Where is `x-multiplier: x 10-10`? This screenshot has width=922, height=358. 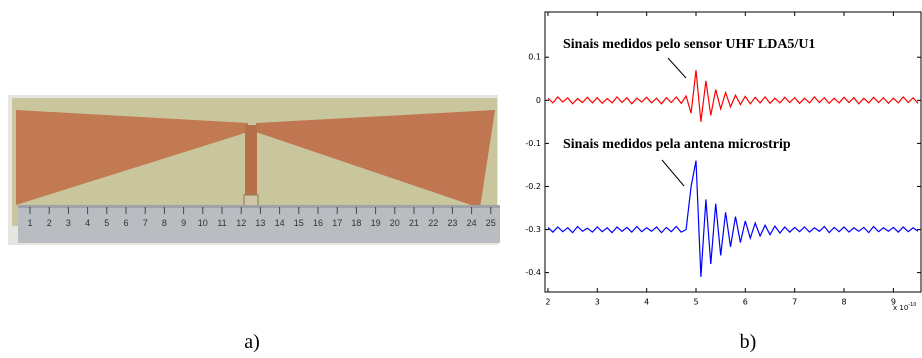 x-multiplier: x 10-10 is located at coordinates (904, 307).